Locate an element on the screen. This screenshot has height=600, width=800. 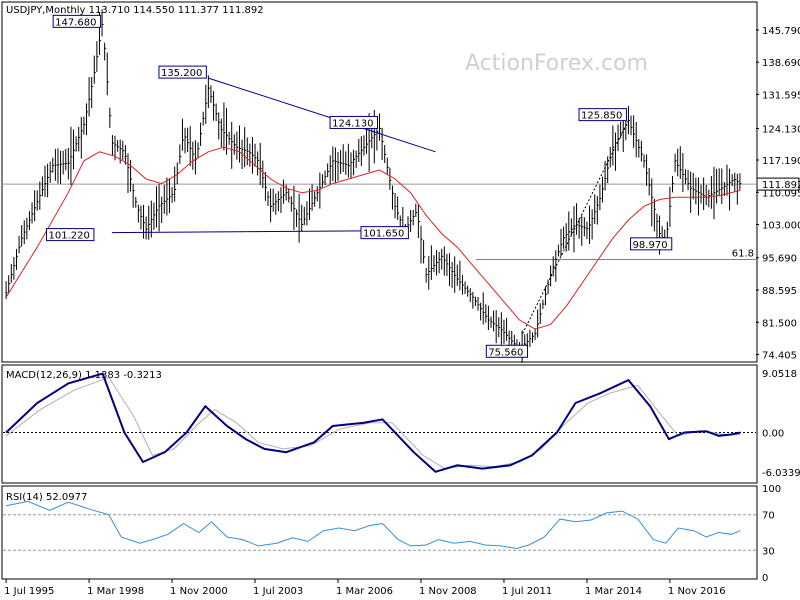
price-label-124-130: 124.130 is located at coordinates (354, 122).